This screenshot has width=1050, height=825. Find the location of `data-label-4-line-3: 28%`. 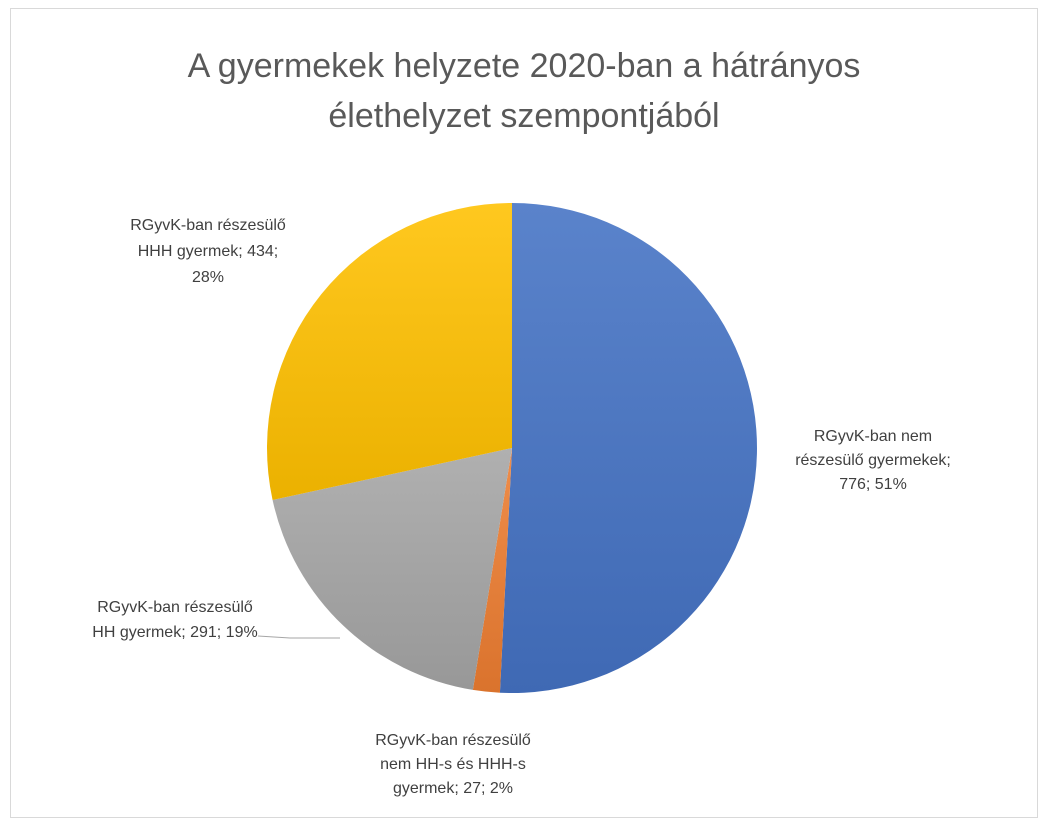

data-label-4-line-3: 28% is located at coordinates (208, 277).